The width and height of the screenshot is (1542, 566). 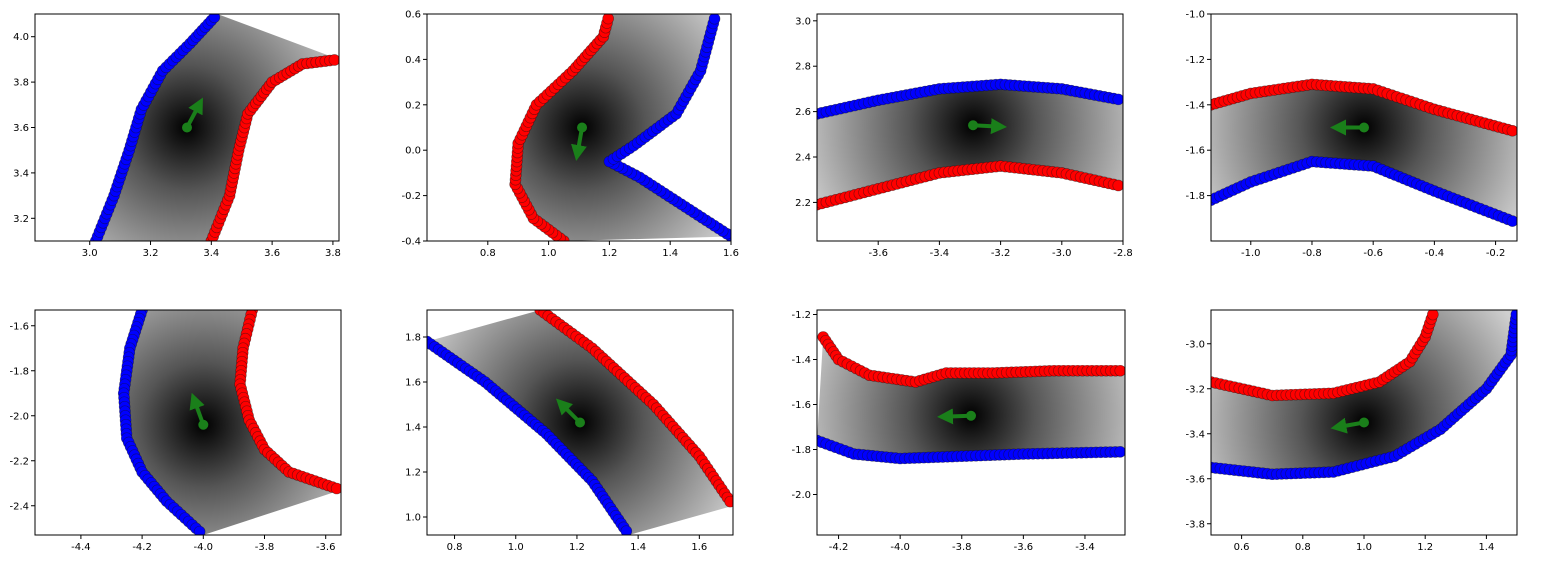 I want to click on x-tick-label: -2.8, so click(x=1123, y=253).